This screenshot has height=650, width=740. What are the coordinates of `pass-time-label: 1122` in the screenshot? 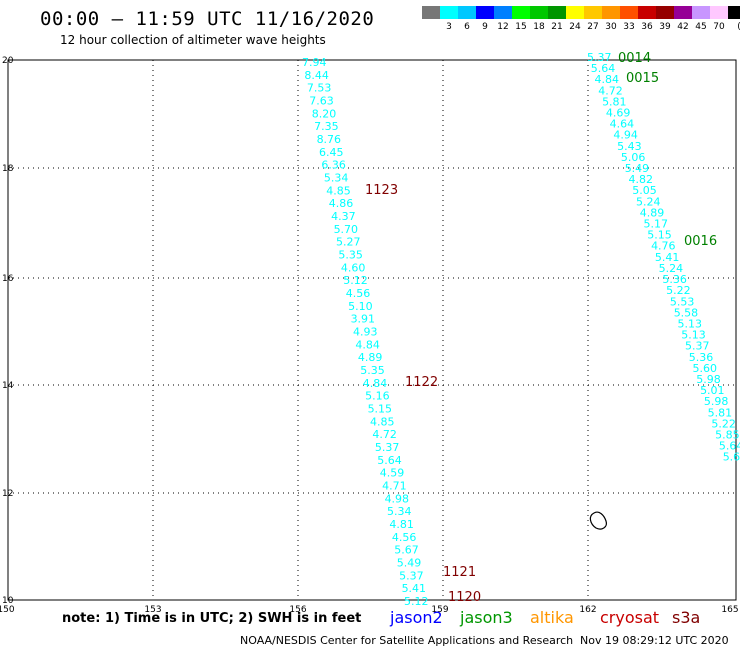 It's located at (421, 382).